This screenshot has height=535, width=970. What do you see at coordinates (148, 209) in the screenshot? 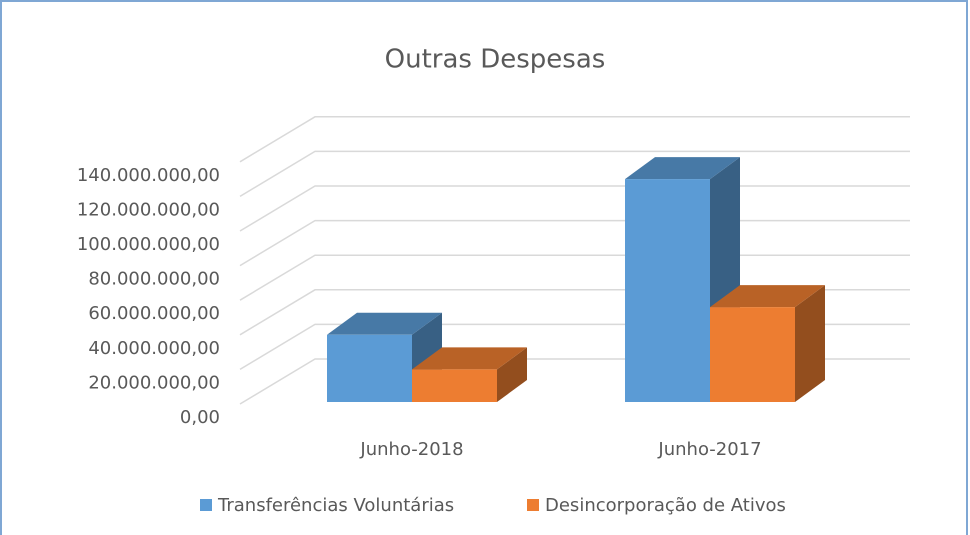
I see `y-tick-label: 120.000.000,00` at bounding box center [148, 209].